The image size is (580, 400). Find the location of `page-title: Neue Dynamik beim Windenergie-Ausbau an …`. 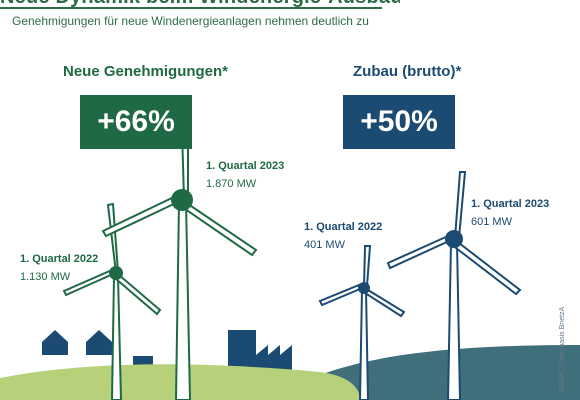

page-title: Neue Dynamik beim Windenergie-Ausbau an … is located at coordinates (200, 4).